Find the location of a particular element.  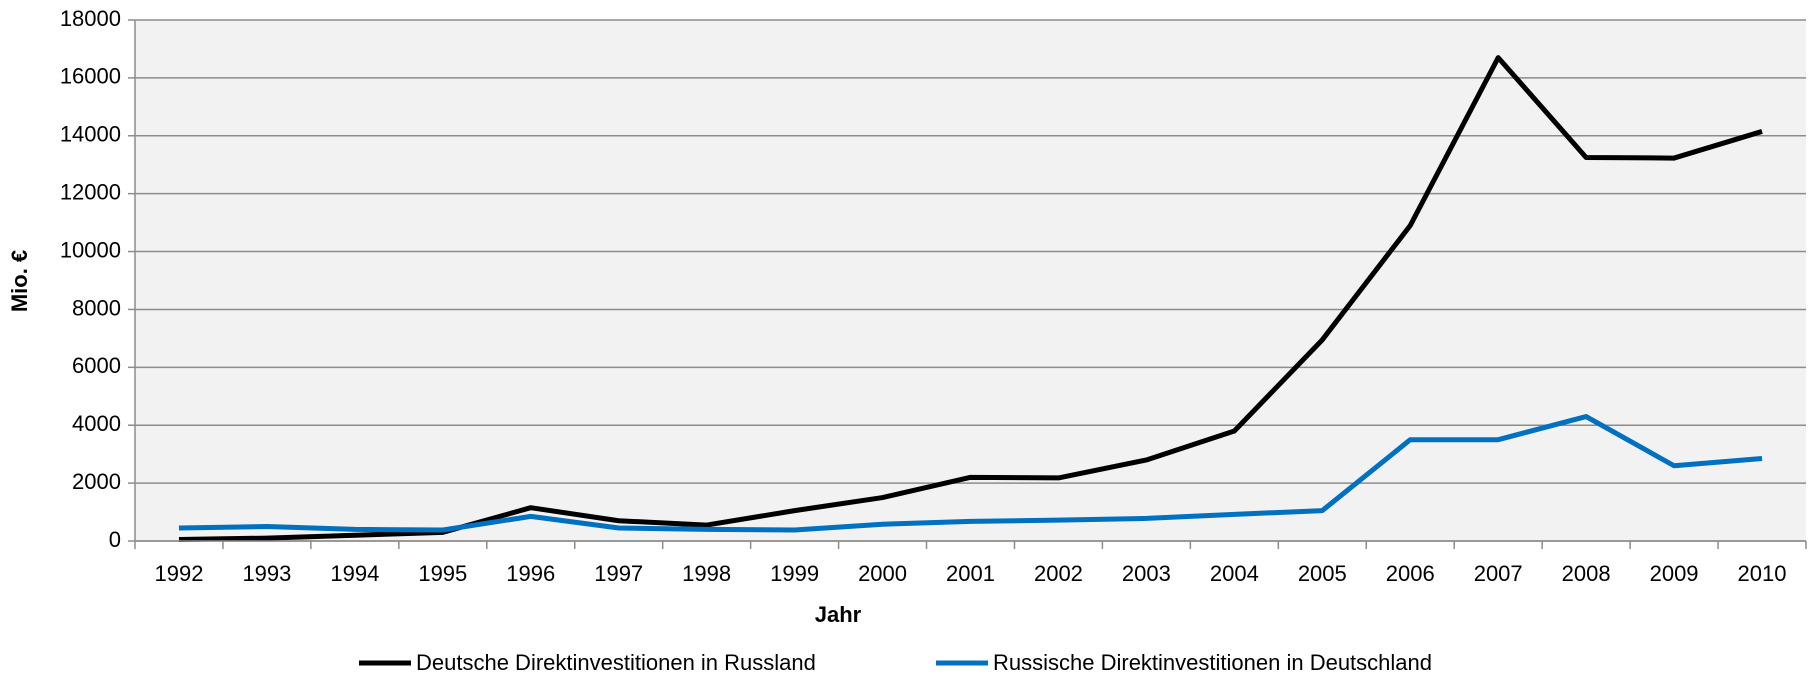

x-tick-label: 2008 is located at coordinates (1586, 573).